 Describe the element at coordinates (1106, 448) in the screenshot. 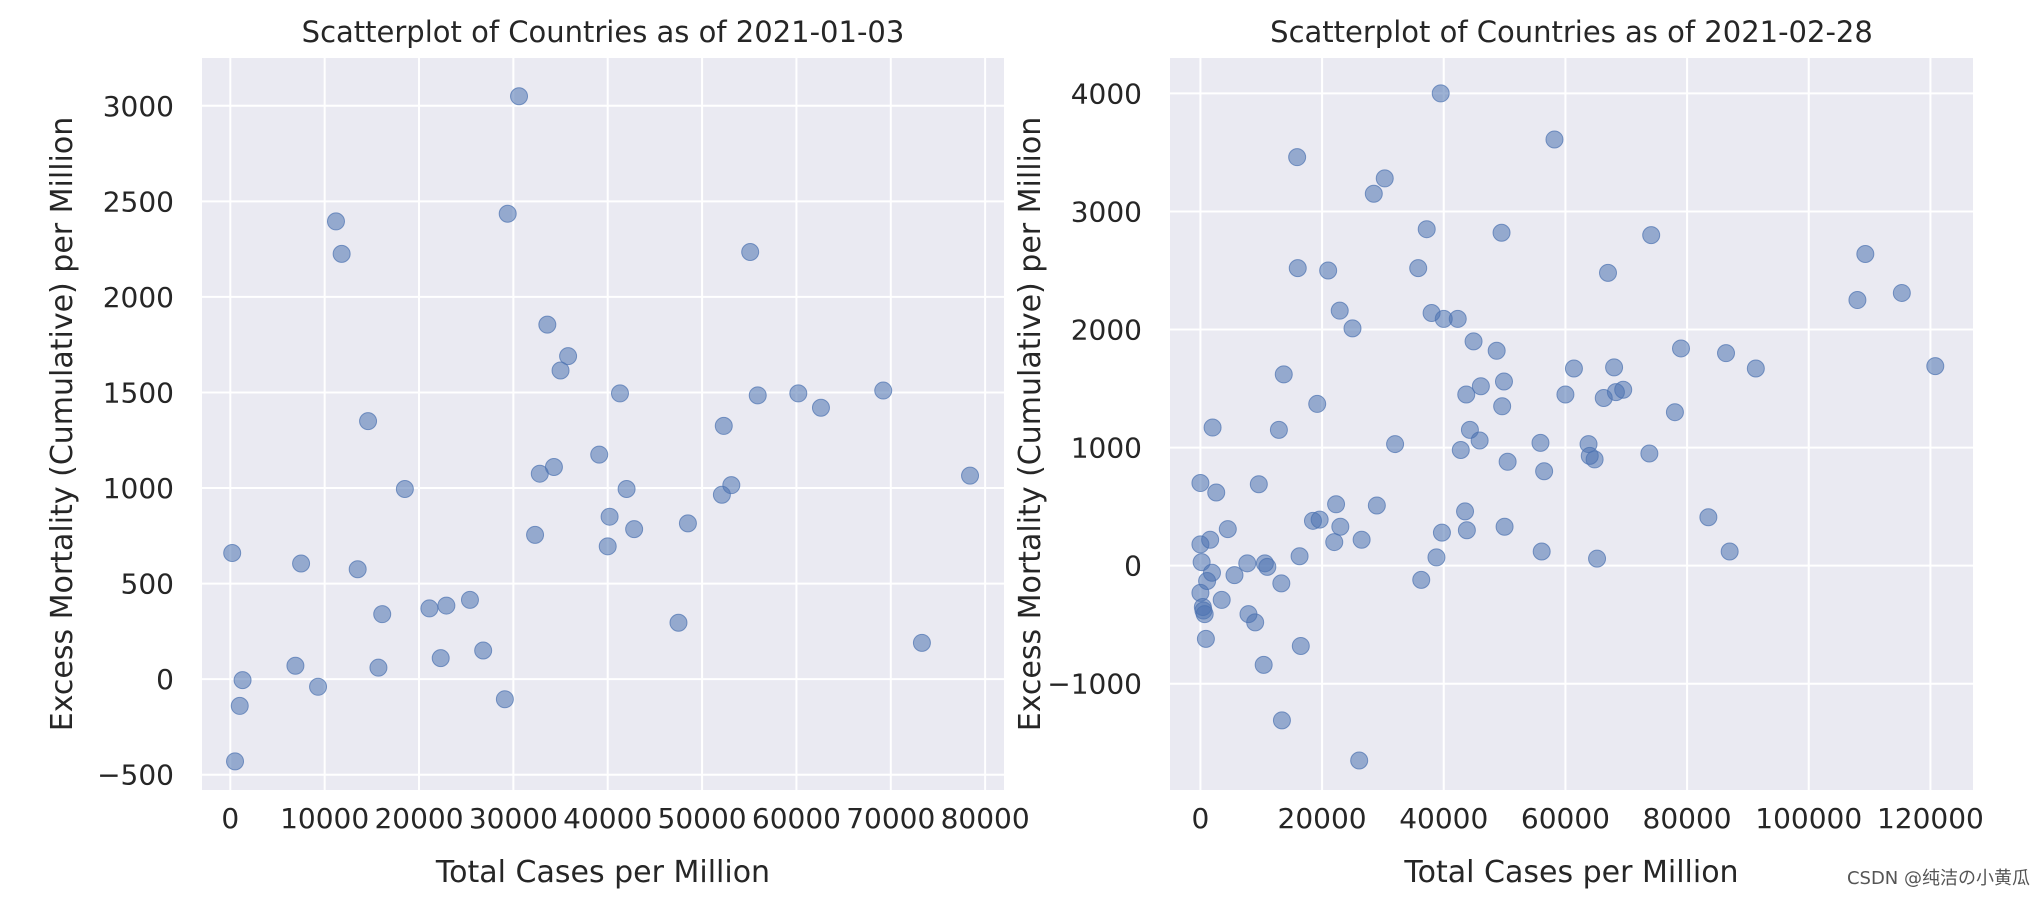

I see `y-tick-label: 1000` at that location.